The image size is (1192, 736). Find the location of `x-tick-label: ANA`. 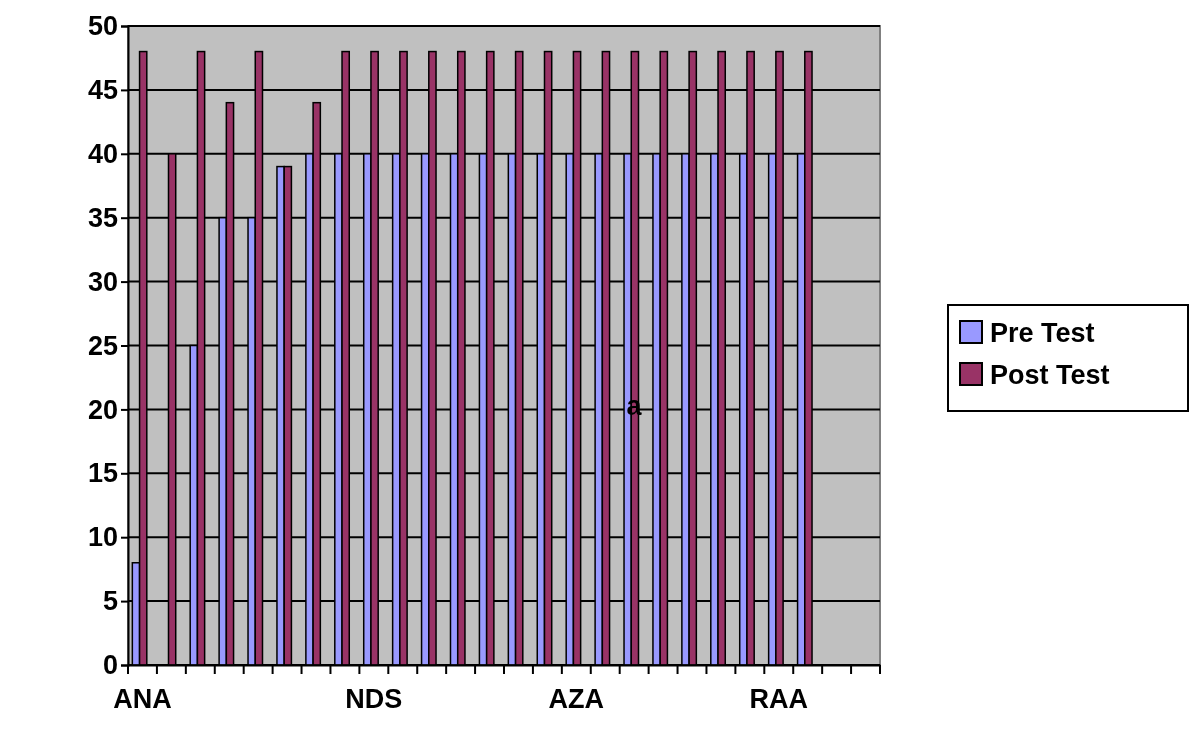

x-tick-label: ANA is located at coordinates (142, 699).